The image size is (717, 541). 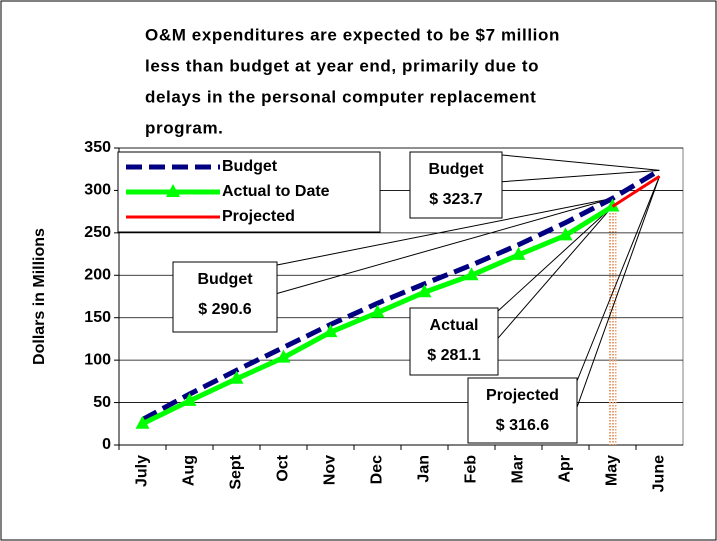 What do you see at coordinates (102, 402) in the screenshot?
I see `y-tick-label: 50` at bounding box center [102, 402].